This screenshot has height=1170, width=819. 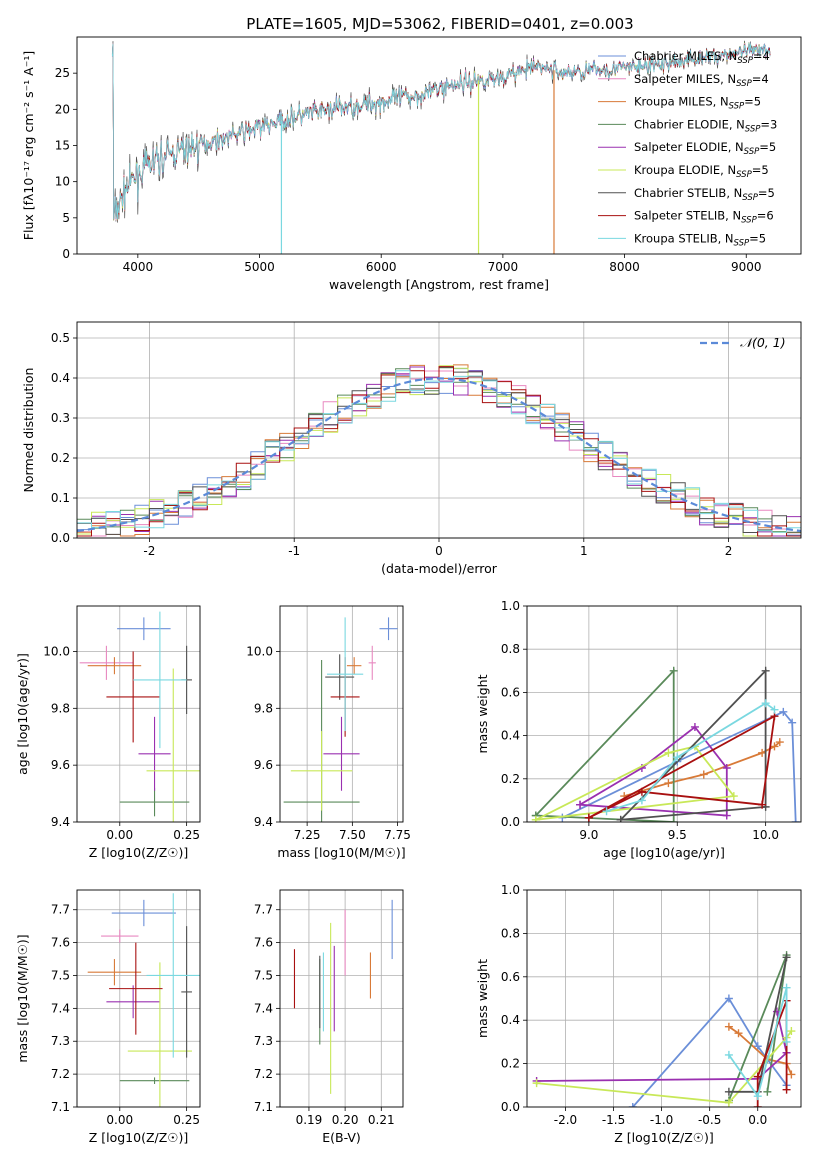 What do you see at coordinates (760, 79) in the screenshot?
I see `legend-text: =4` at bounding box center [760, 79].